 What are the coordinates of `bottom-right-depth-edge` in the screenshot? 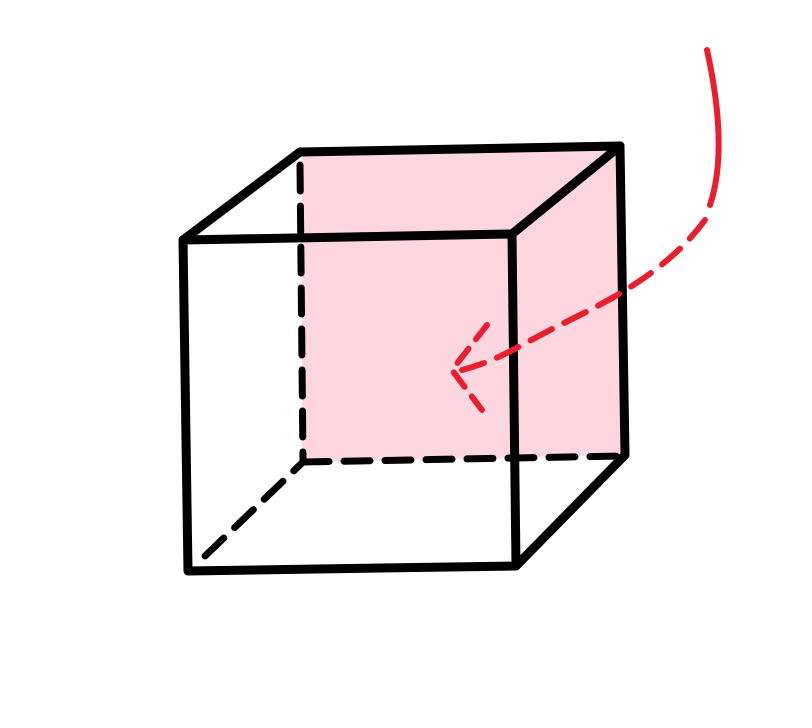 It's located at (570, 510).